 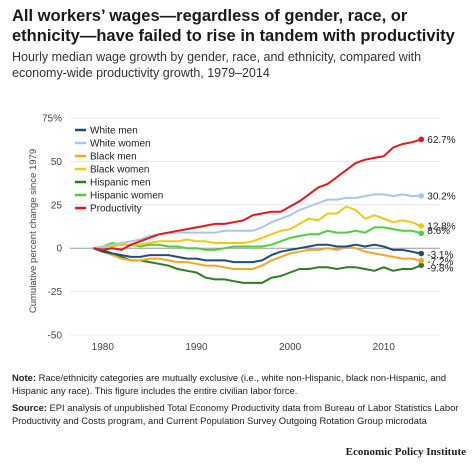 I want to click on series-line-black-men, so click(x=257, y=257).